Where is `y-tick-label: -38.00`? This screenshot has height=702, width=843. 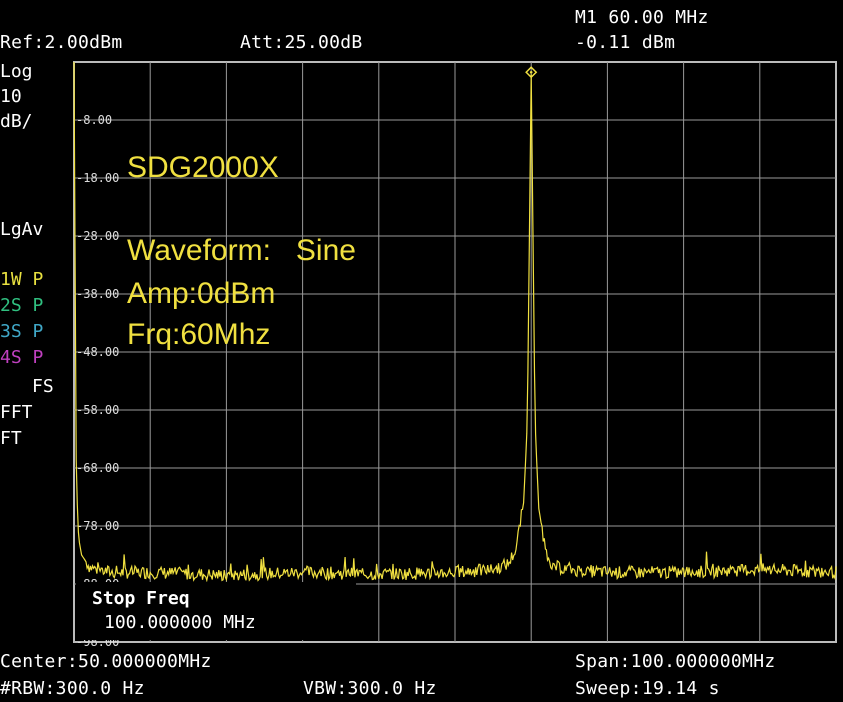
y-tick-label: -38.00 is located at coordinates (97, 294).